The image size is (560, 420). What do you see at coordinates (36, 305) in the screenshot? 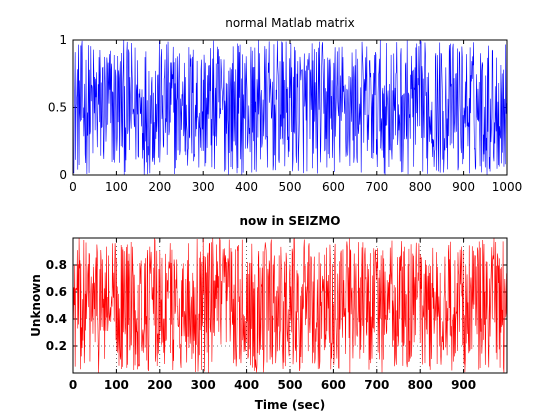
I see `y-axis-label: Unknown` at bounding box center [36, 305].